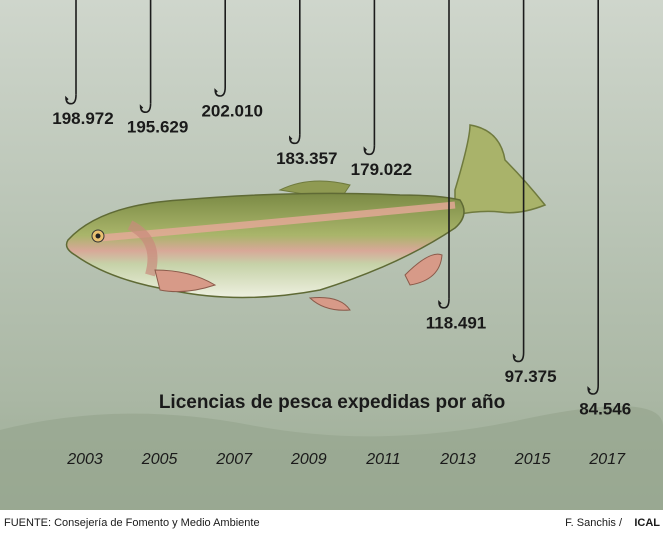  What do you see at coordinates (159, 459) in the screenshot?
I see `x-tick-label: 2005` at bounding box center [159, 459].